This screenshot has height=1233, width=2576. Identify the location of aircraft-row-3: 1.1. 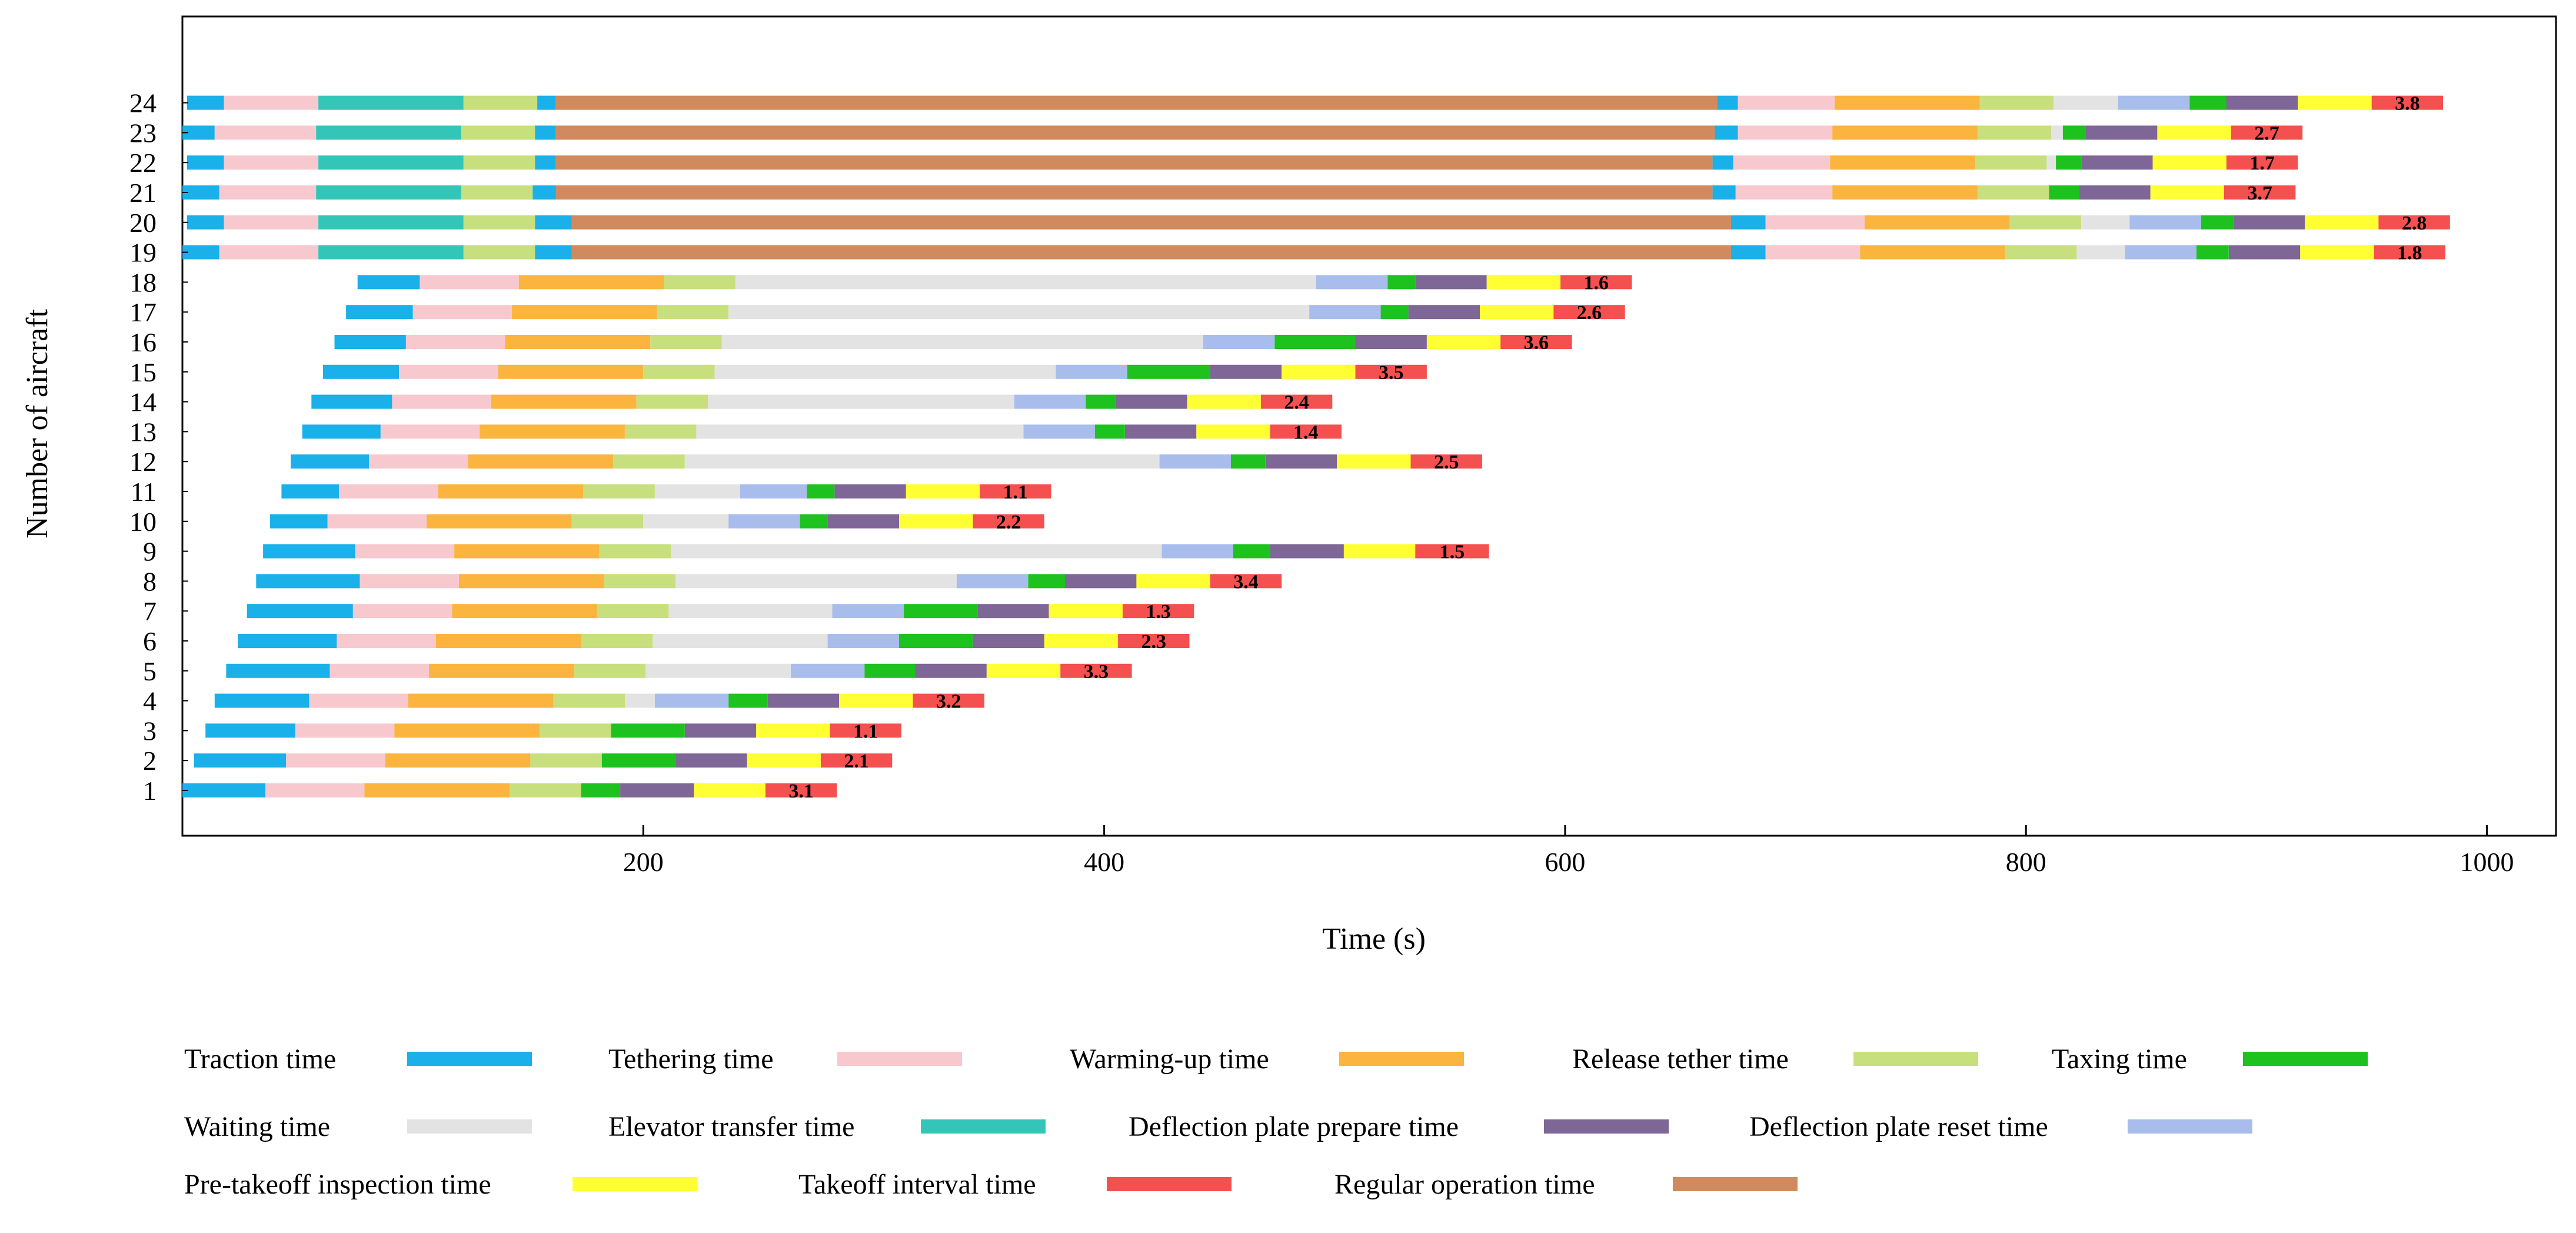
(553, 731).